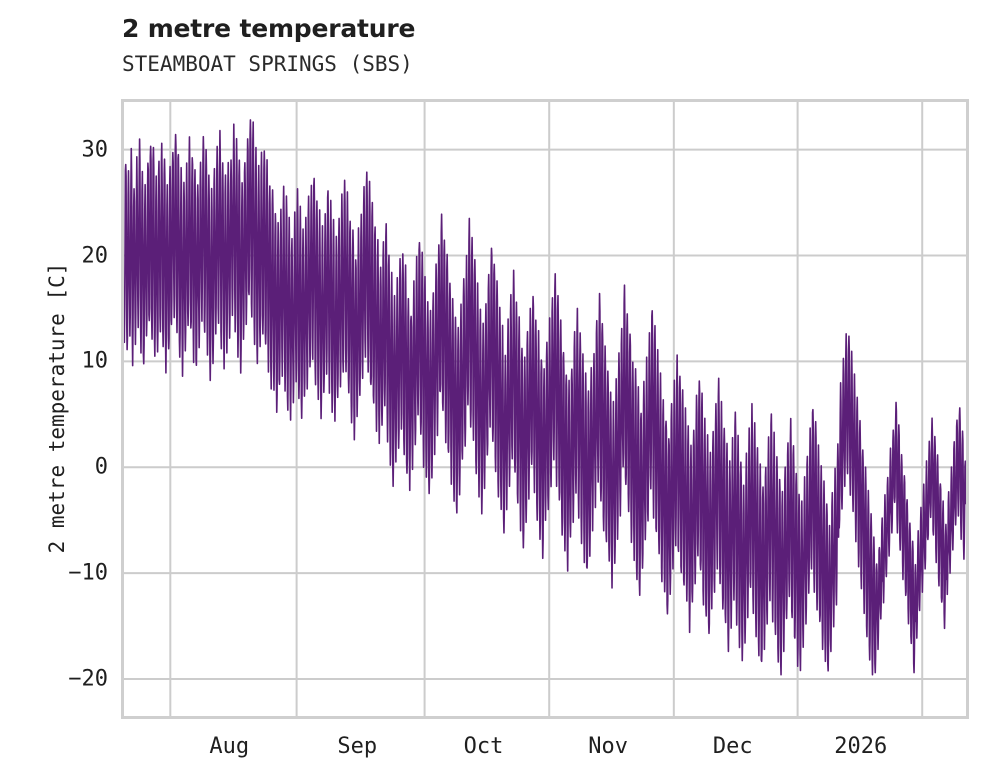 The image size is (981, 782). What do you see at coordinates (229, 746) in the screenshot?
I see `x-axis-tick-label: Aug` at bounding box center [229, 746].